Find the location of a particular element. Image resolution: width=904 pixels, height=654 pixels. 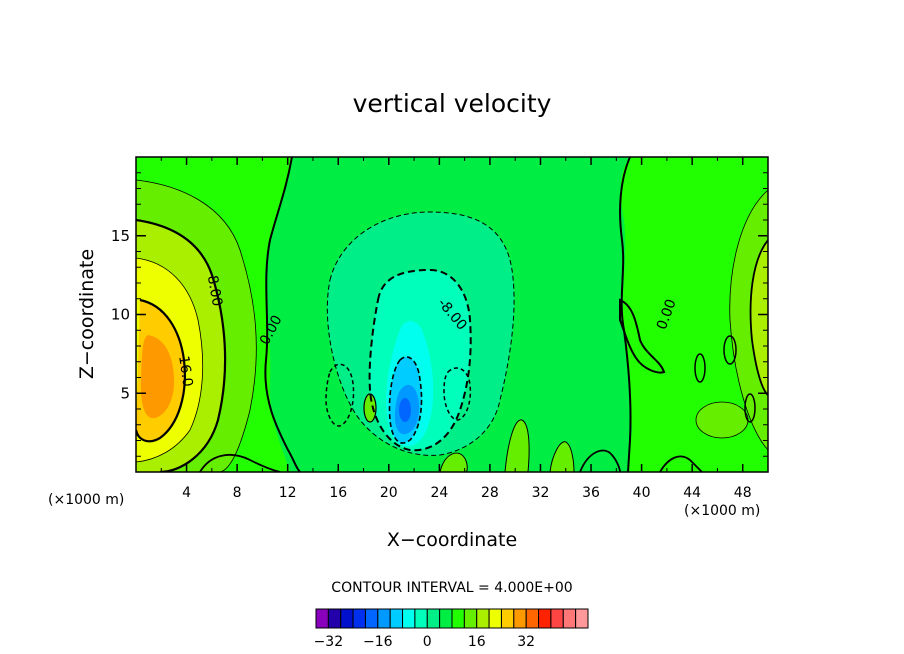

y-axis-label: Z−coordinate is located at coordinates (87, 314).